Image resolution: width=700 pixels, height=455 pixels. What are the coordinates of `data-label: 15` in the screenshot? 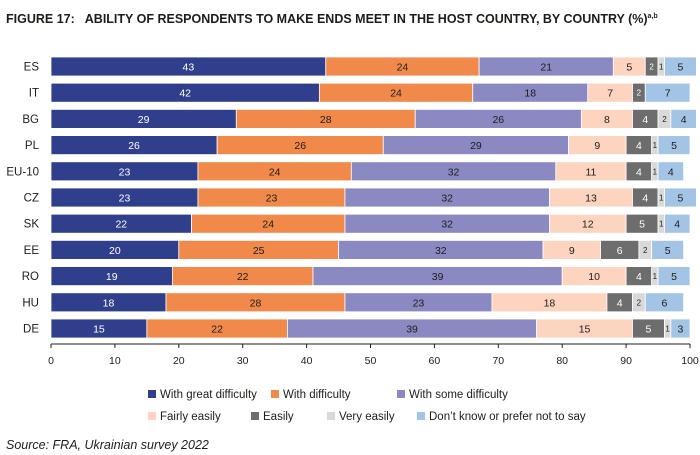 It's located at (99, 330).